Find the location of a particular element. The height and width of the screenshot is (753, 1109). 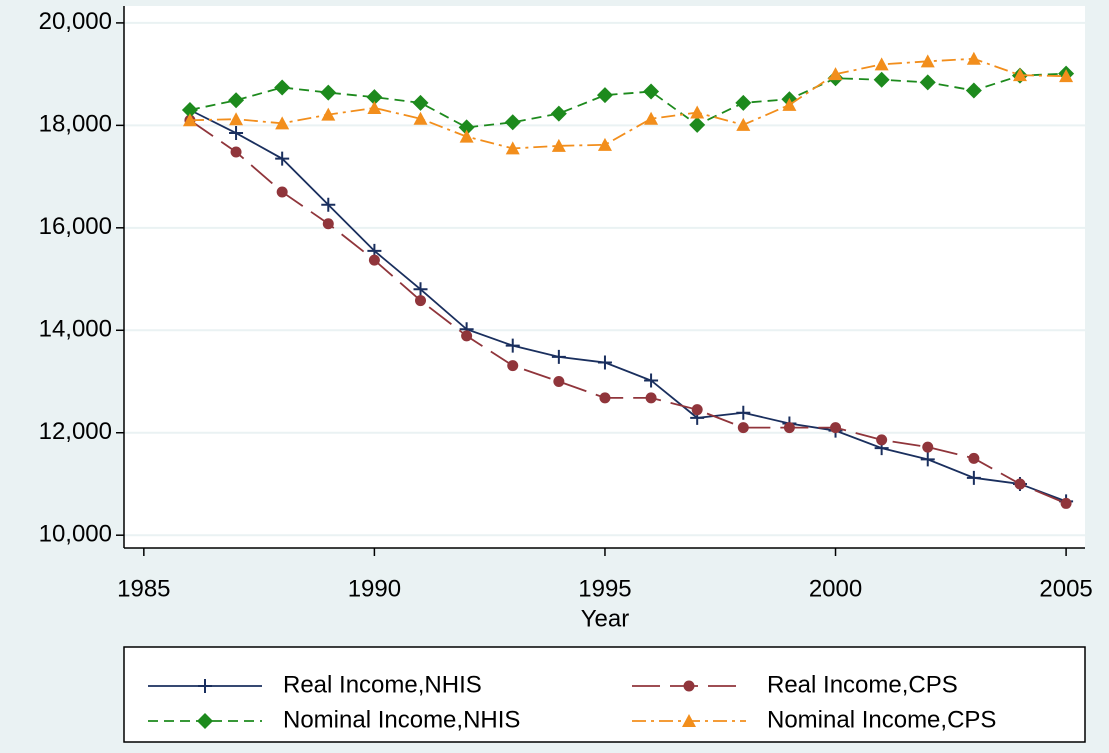

y-tick-label: 14,000 is located at coordinates (75, 329).